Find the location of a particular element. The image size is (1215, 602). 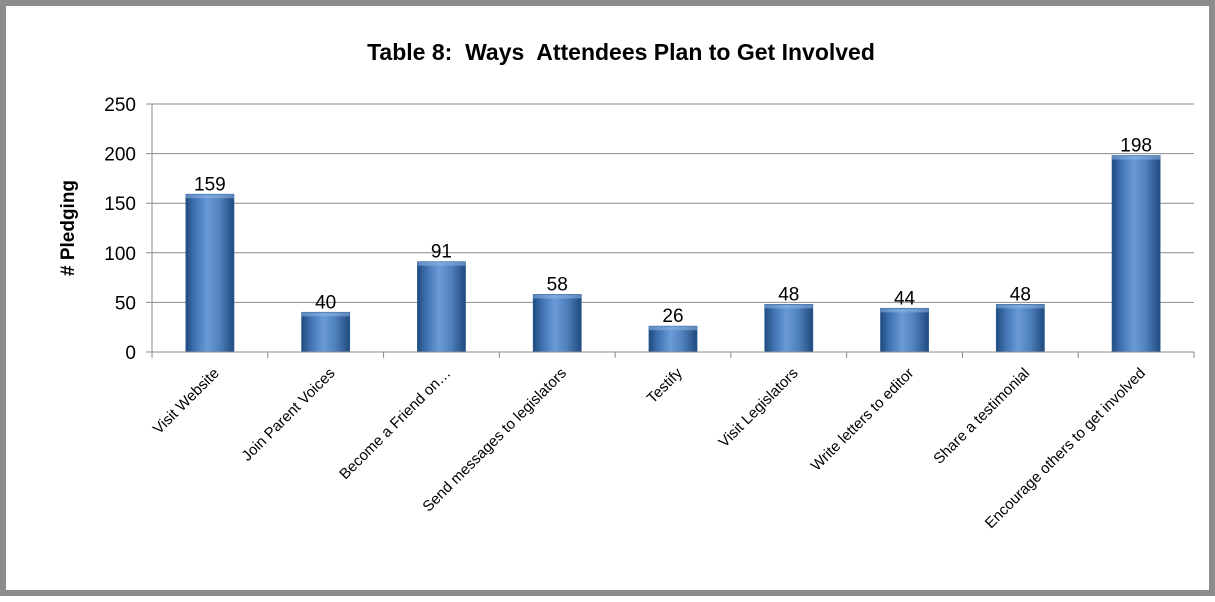

y-tick-label: 100 is located at coordinates (120, 254).